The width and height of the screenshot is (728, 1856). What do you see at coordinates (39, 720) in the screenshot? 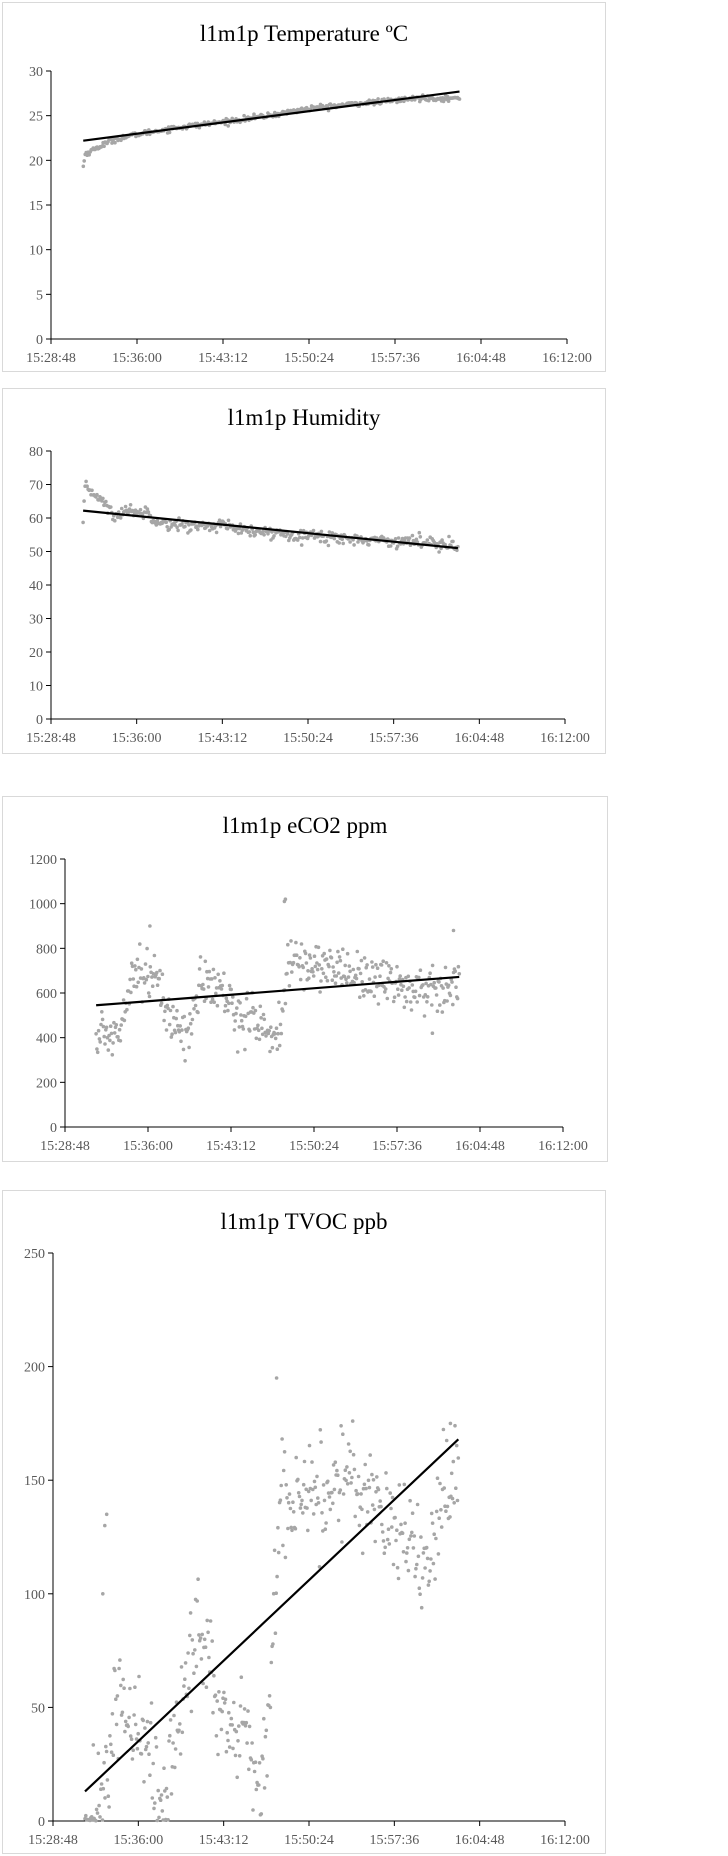
I see `y-tick-label: 0` at bounding box center [39, 720].